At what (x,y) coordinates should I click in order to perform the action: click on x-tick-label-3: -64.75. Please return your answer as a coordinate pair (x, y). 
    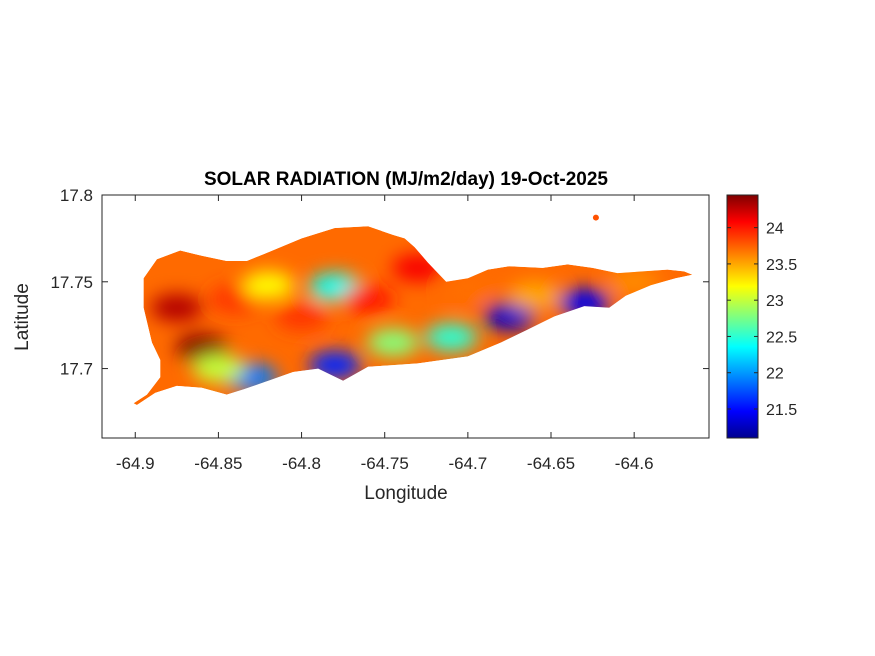
    Looking at the image, I should click on (385, 463).